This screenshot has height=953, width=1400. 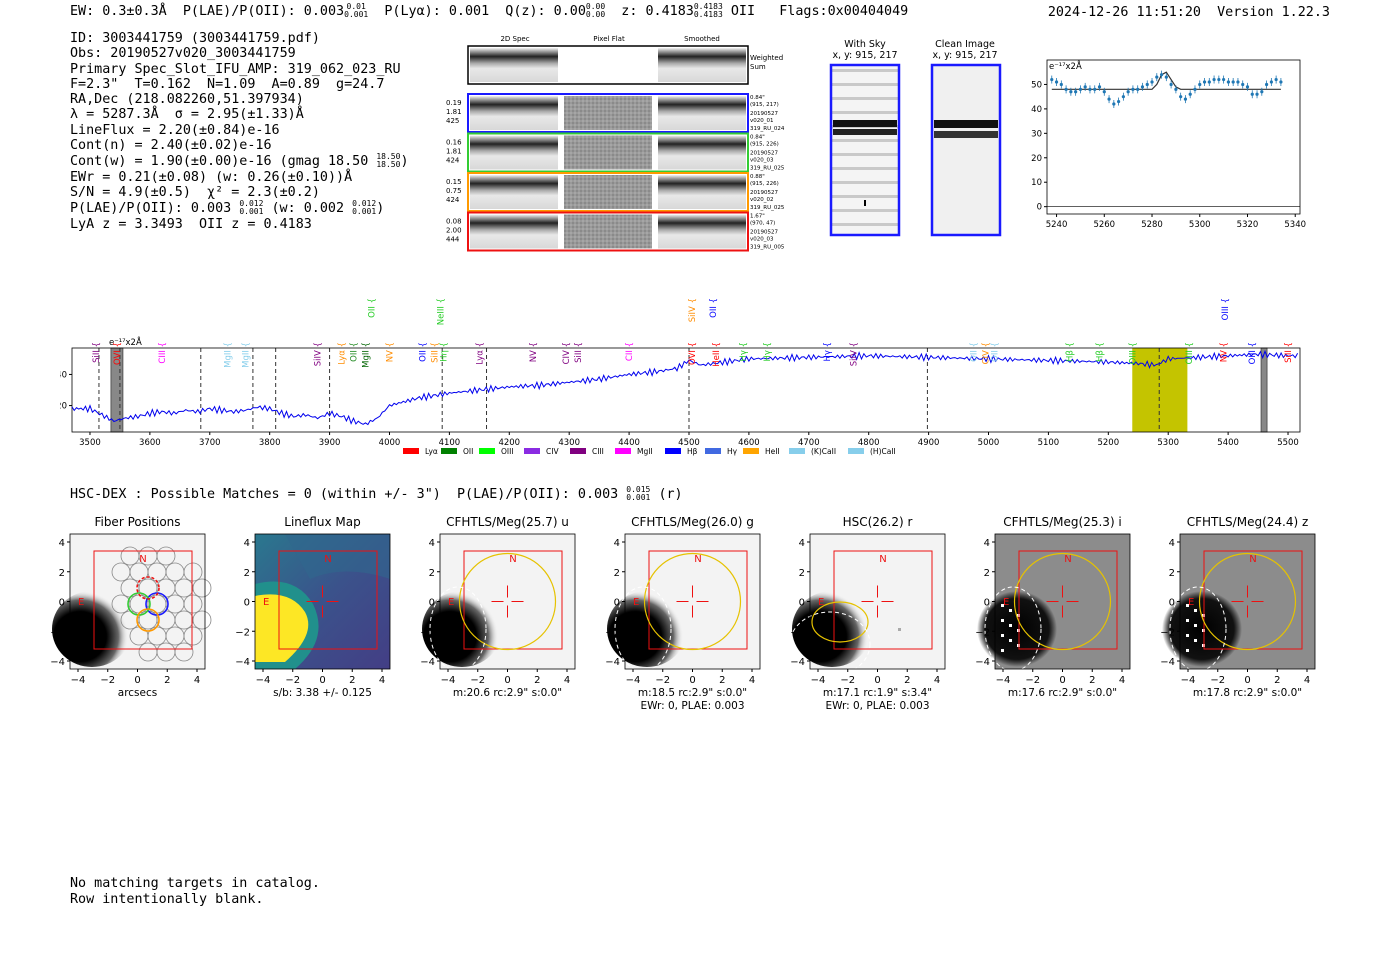 What do you see at coordinates (137, 693) in the screenshot?
I see `panel-caption: arcsecs` at bounding box center [137, 693].